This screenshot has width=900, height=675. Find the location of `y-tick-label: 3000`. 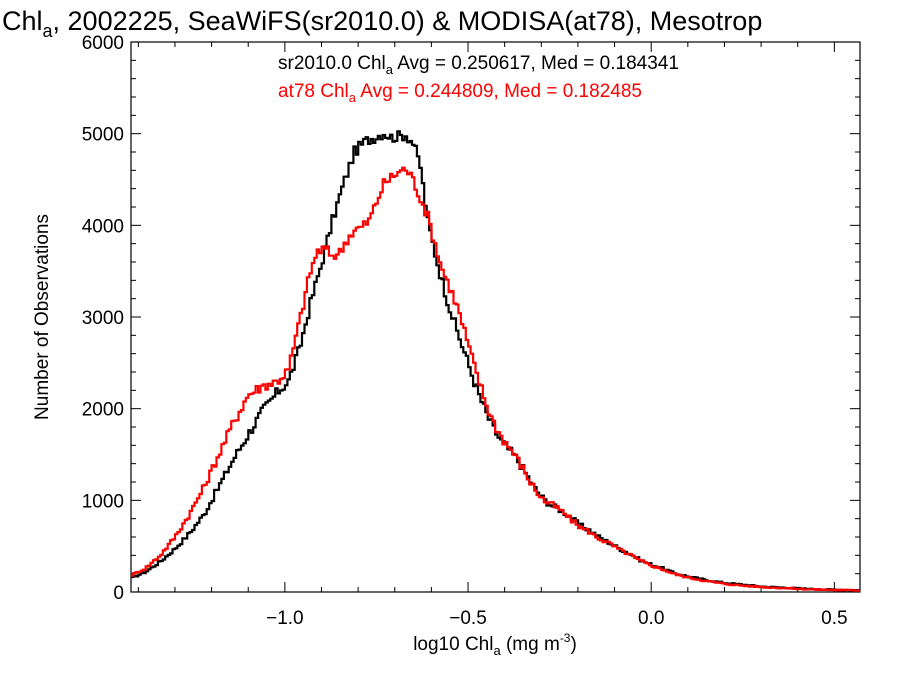

y-tick-label: 3000 is located at coordinates (103, 318).